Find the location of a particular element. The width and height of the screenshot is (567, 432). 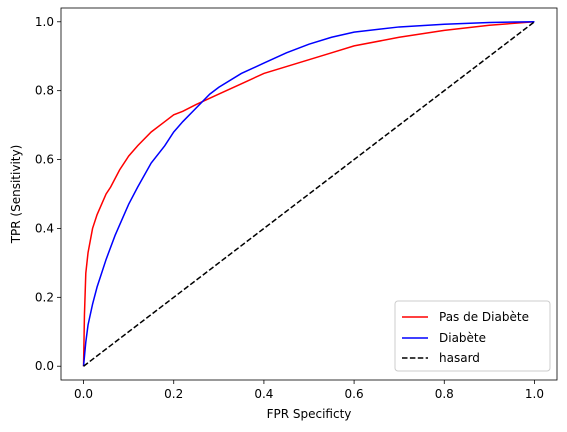

y-tick-label: 0.2 is located at coordinates (44, 297).